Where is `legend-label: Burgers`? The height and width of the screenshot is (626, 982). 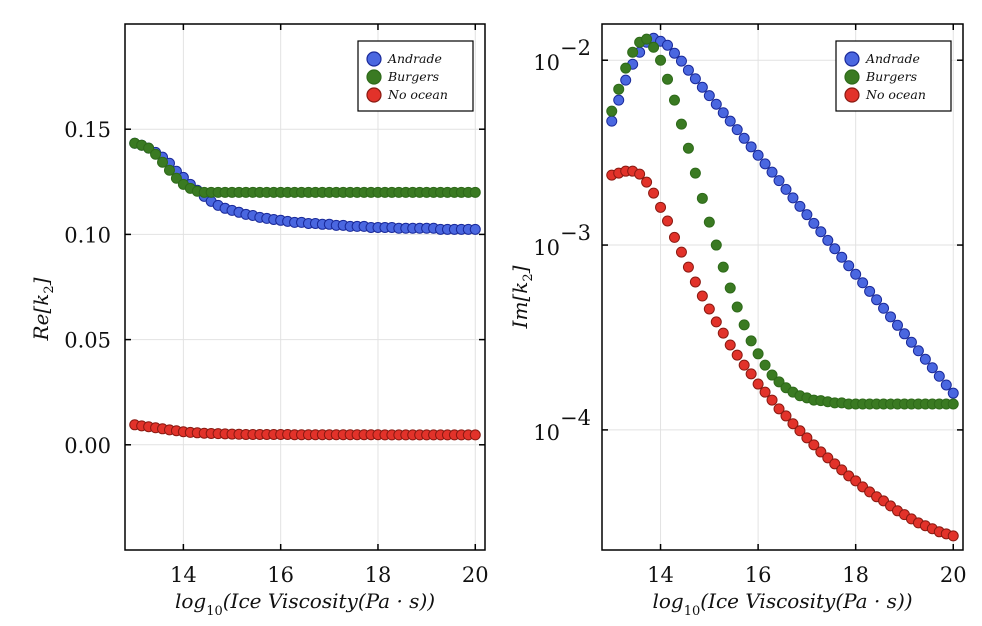 legend-label: Burgers is located at coordinates (413, 76).